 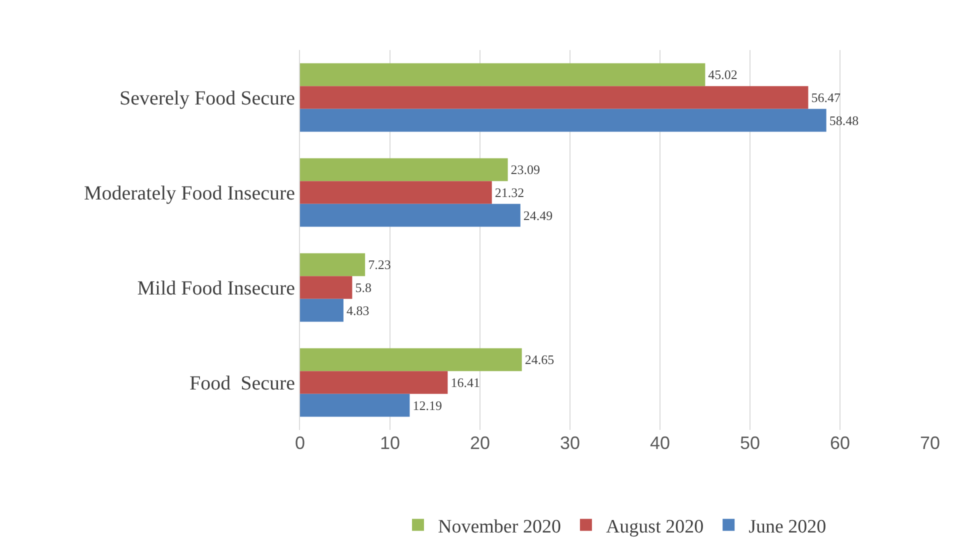 I want to click on x-tick-label: 0, so click(x=300, y=443).